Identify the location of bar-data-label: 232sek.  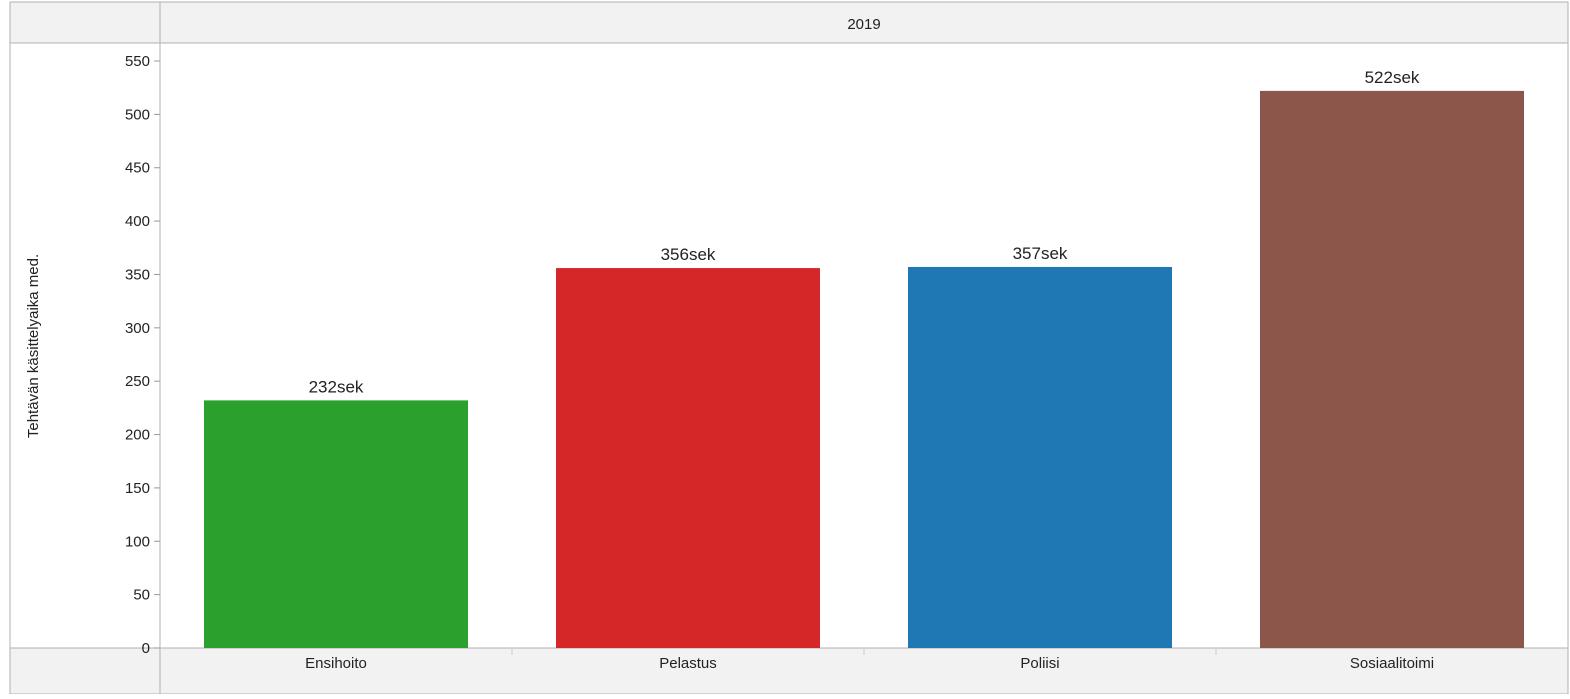
(336, 386).